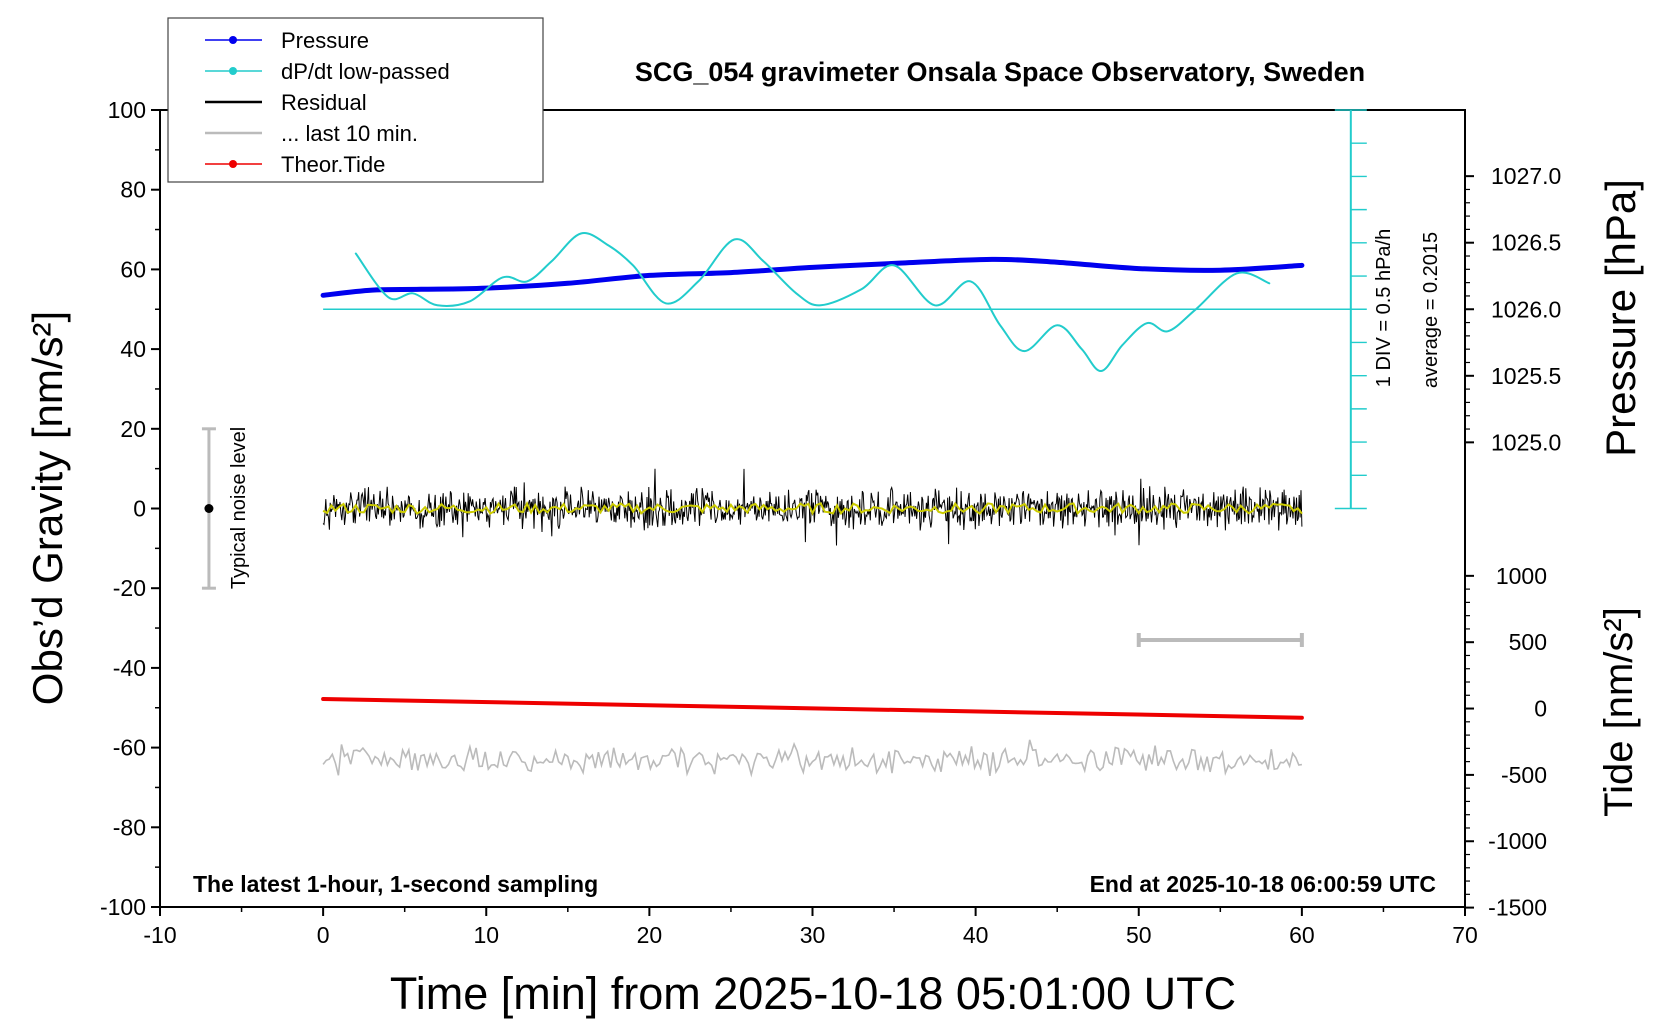 This screenshot has height=1020, width=1660. I want to click on pressure-tick-label: 1025.5, so click(1526, 376).